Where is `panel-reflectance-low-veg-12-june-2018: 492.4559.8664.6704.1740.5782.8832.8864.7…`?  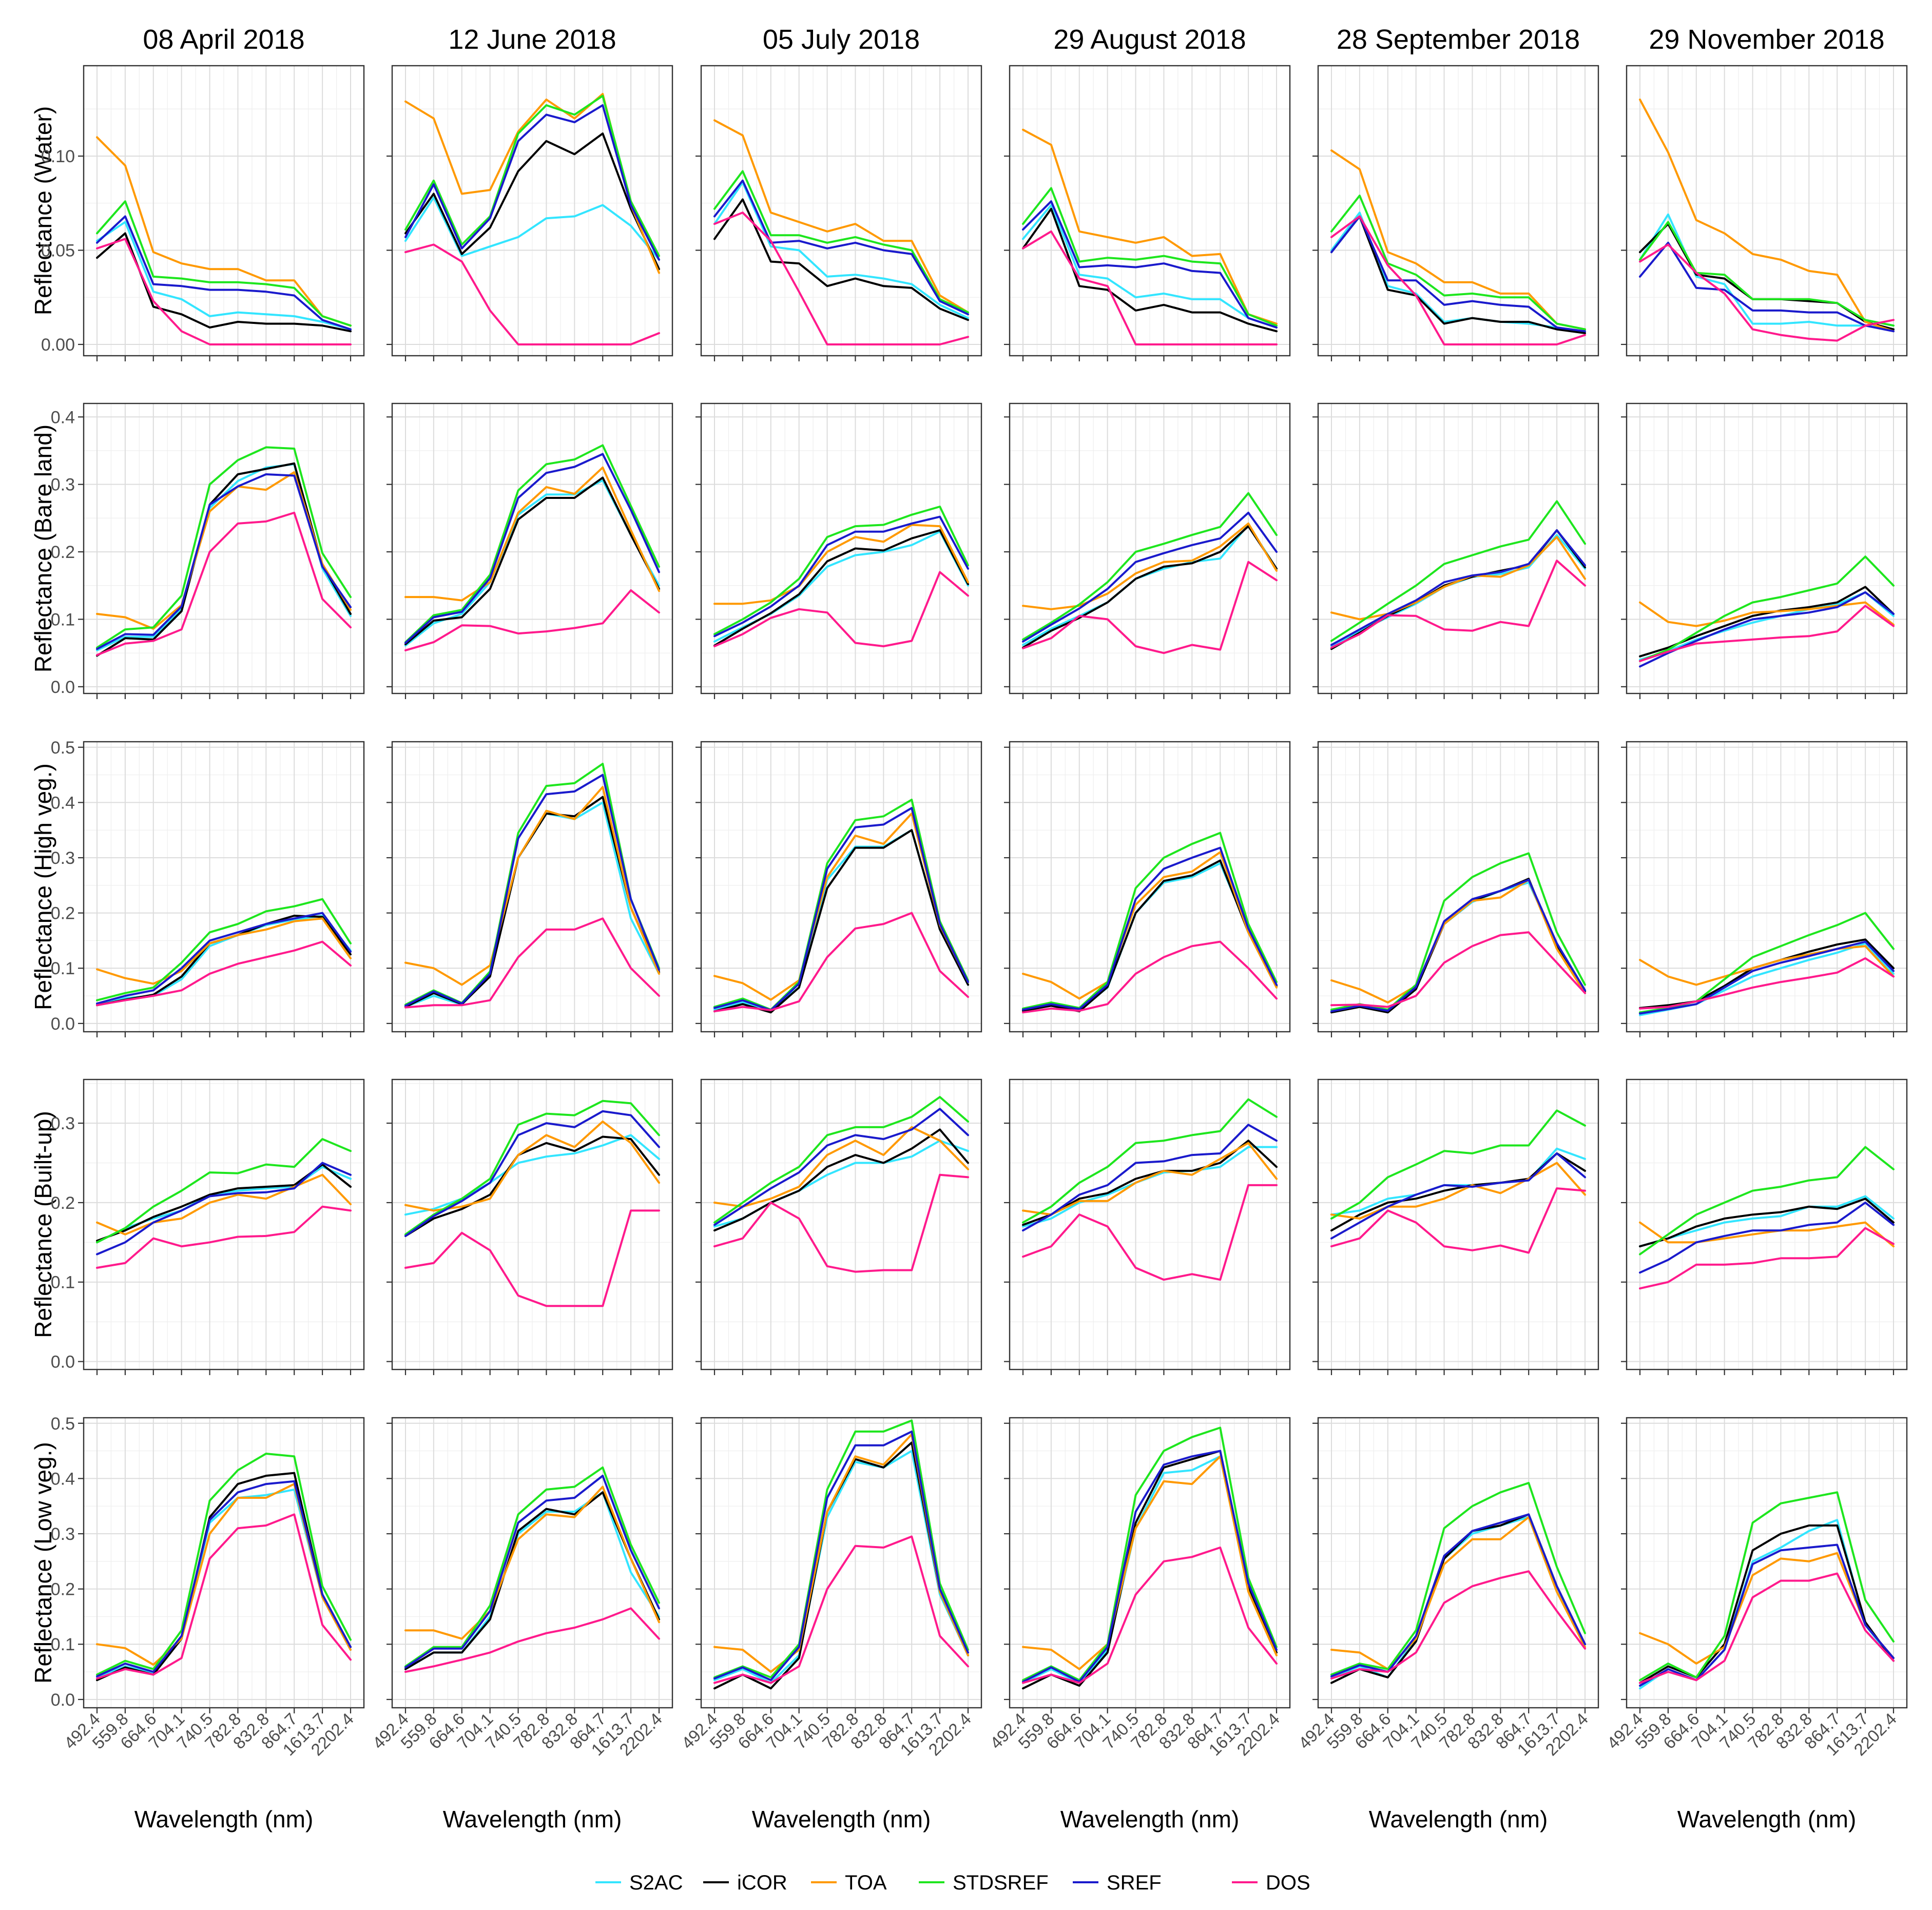
panel-reflectance-low-veg-12-june-2018: 492.4559.8664.6704.1740.5782.8832.8864.7… is located at coordinates (521, 1588).